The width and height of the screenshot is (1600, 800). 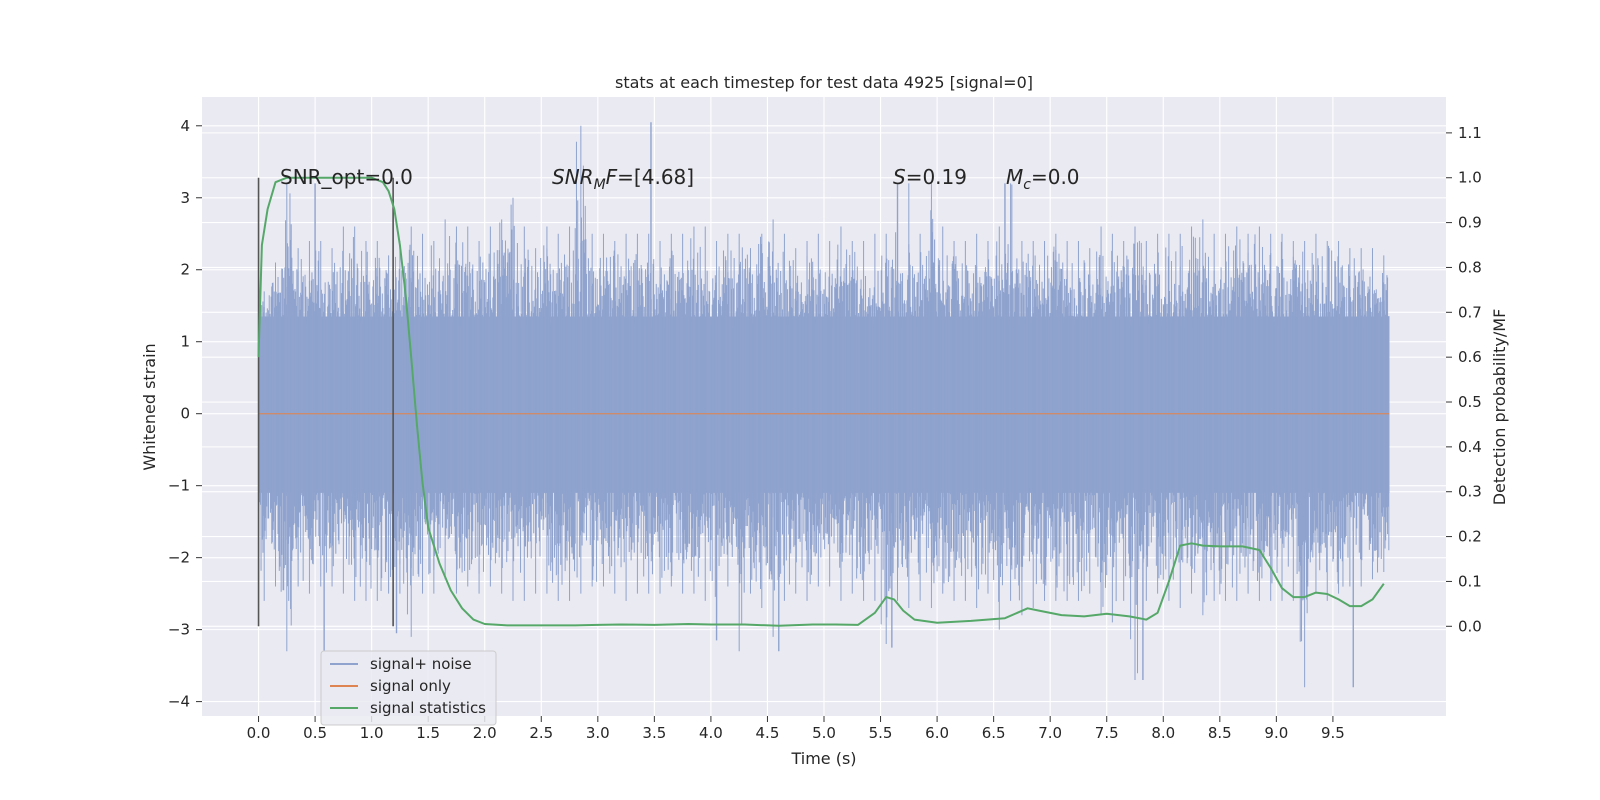 What do you see at coordinates (655, 177) in the screenshot?
I see `annotation-snr-mf-value: =[4.68]` at bounding box center [655, 177].